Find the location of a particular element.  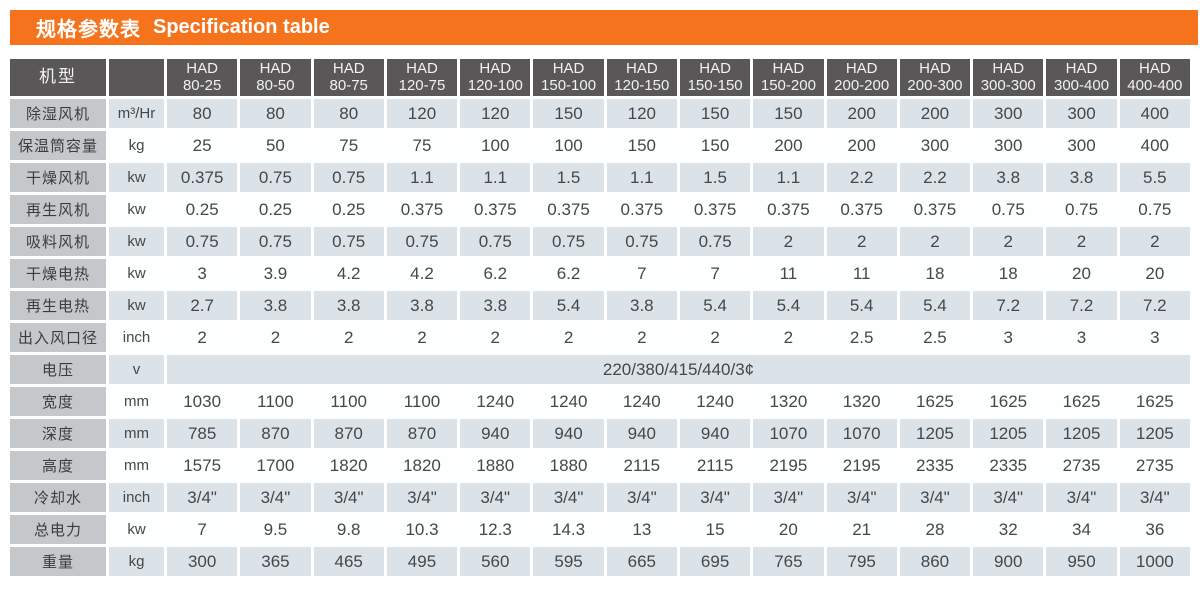

spec-value: 5.4 is located at coordinates (935, 305).